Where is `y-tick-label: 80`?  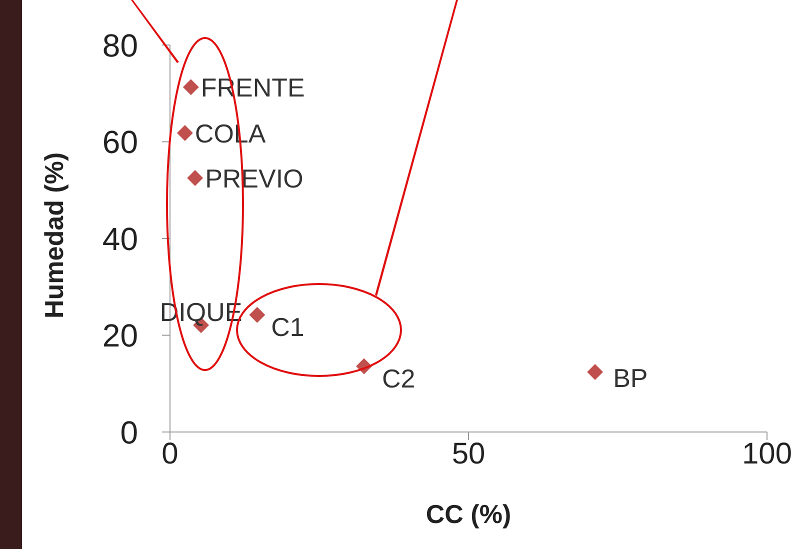 y-tick-label: 80 is located at coordinates (120, 45).